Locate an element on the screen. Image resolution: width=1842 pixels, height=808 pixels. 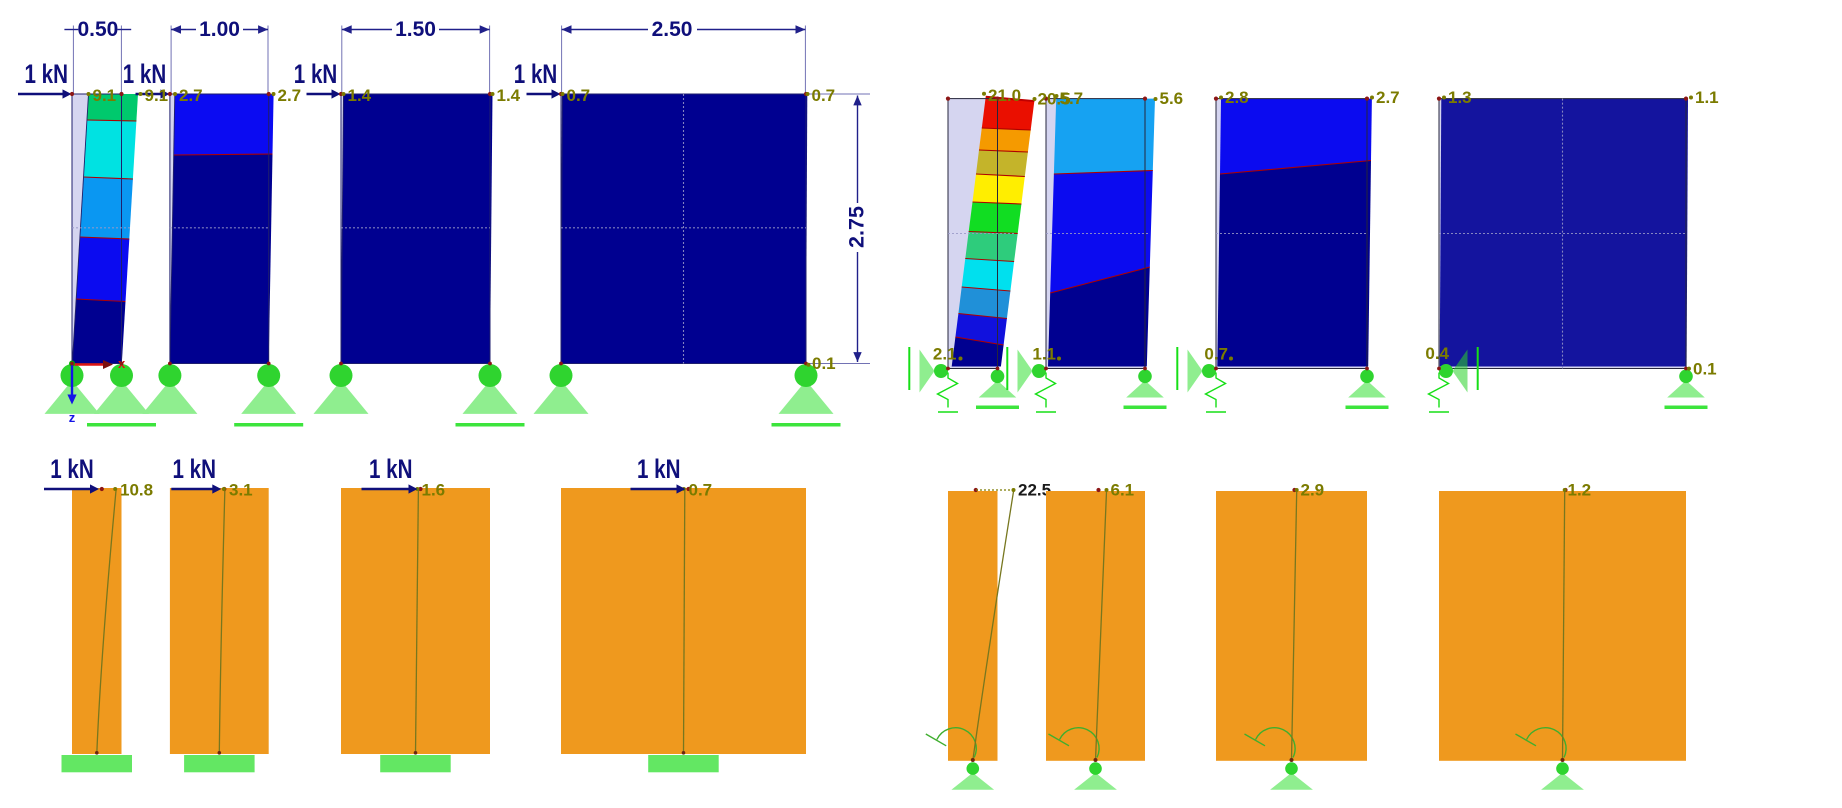
svg-text: 22.5 is located at coordinates (1034, 490).